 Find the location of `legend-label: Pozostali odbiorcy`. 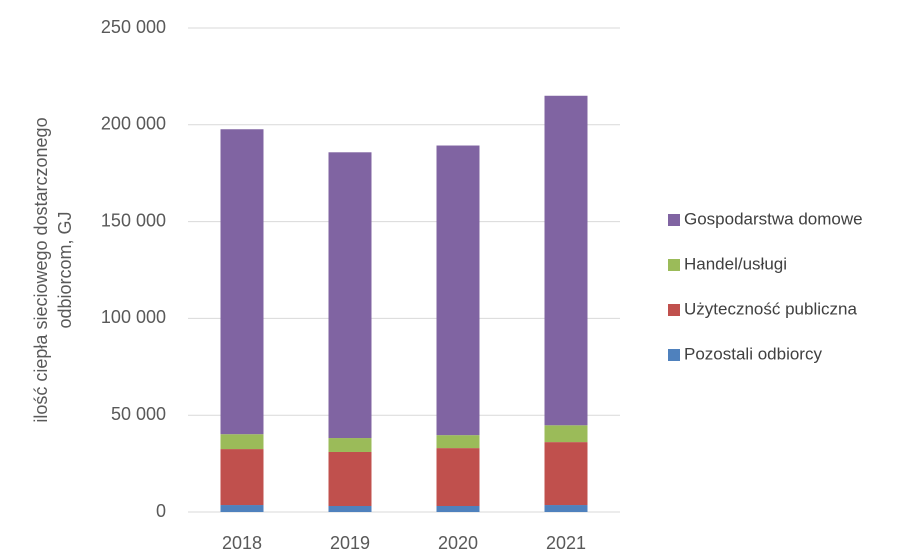

legend-label: Pozostali odbiorcy is located at coordinates (753, 353).